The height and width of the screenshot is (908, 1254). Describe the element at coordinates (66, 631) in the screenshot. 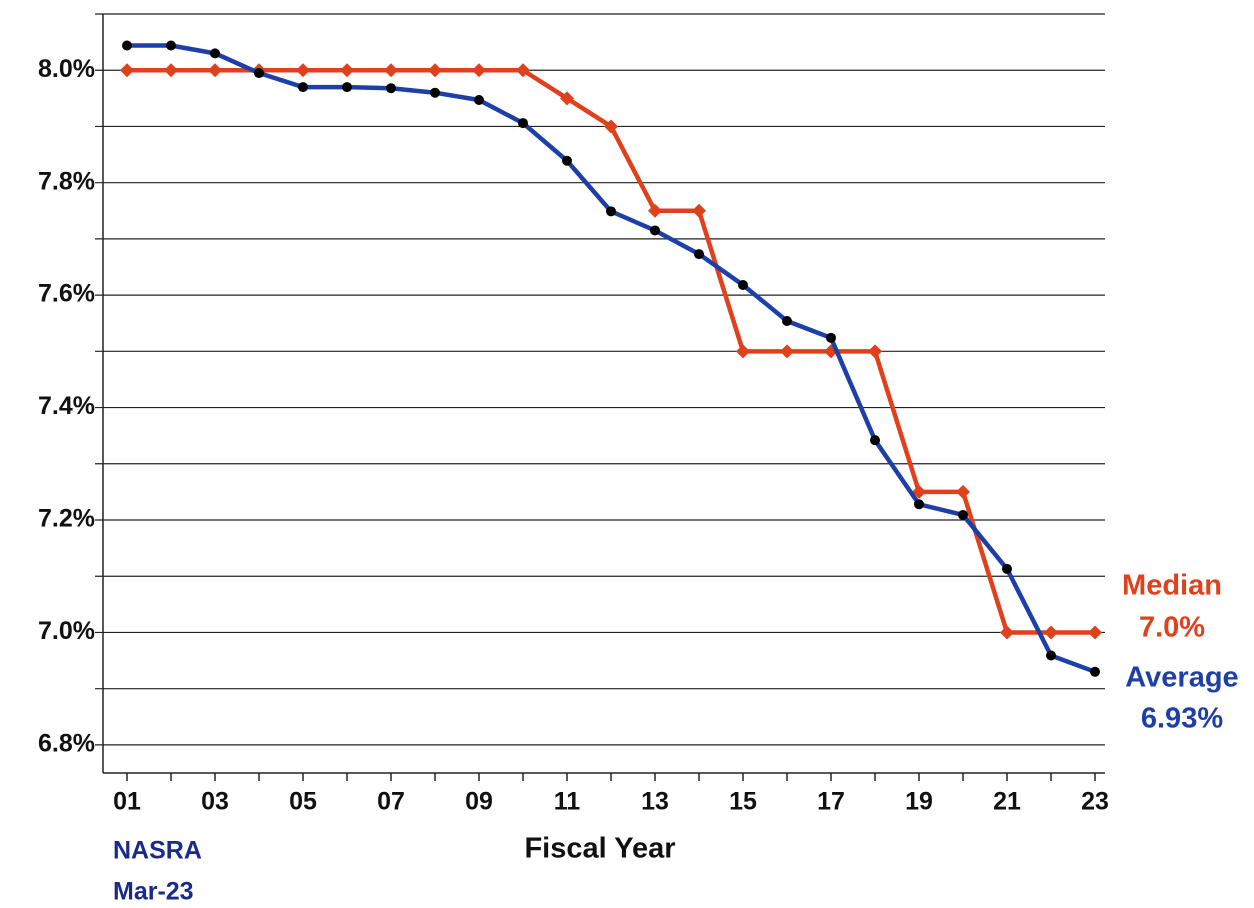

I see `y-tick-label: 7.0%` at that location.